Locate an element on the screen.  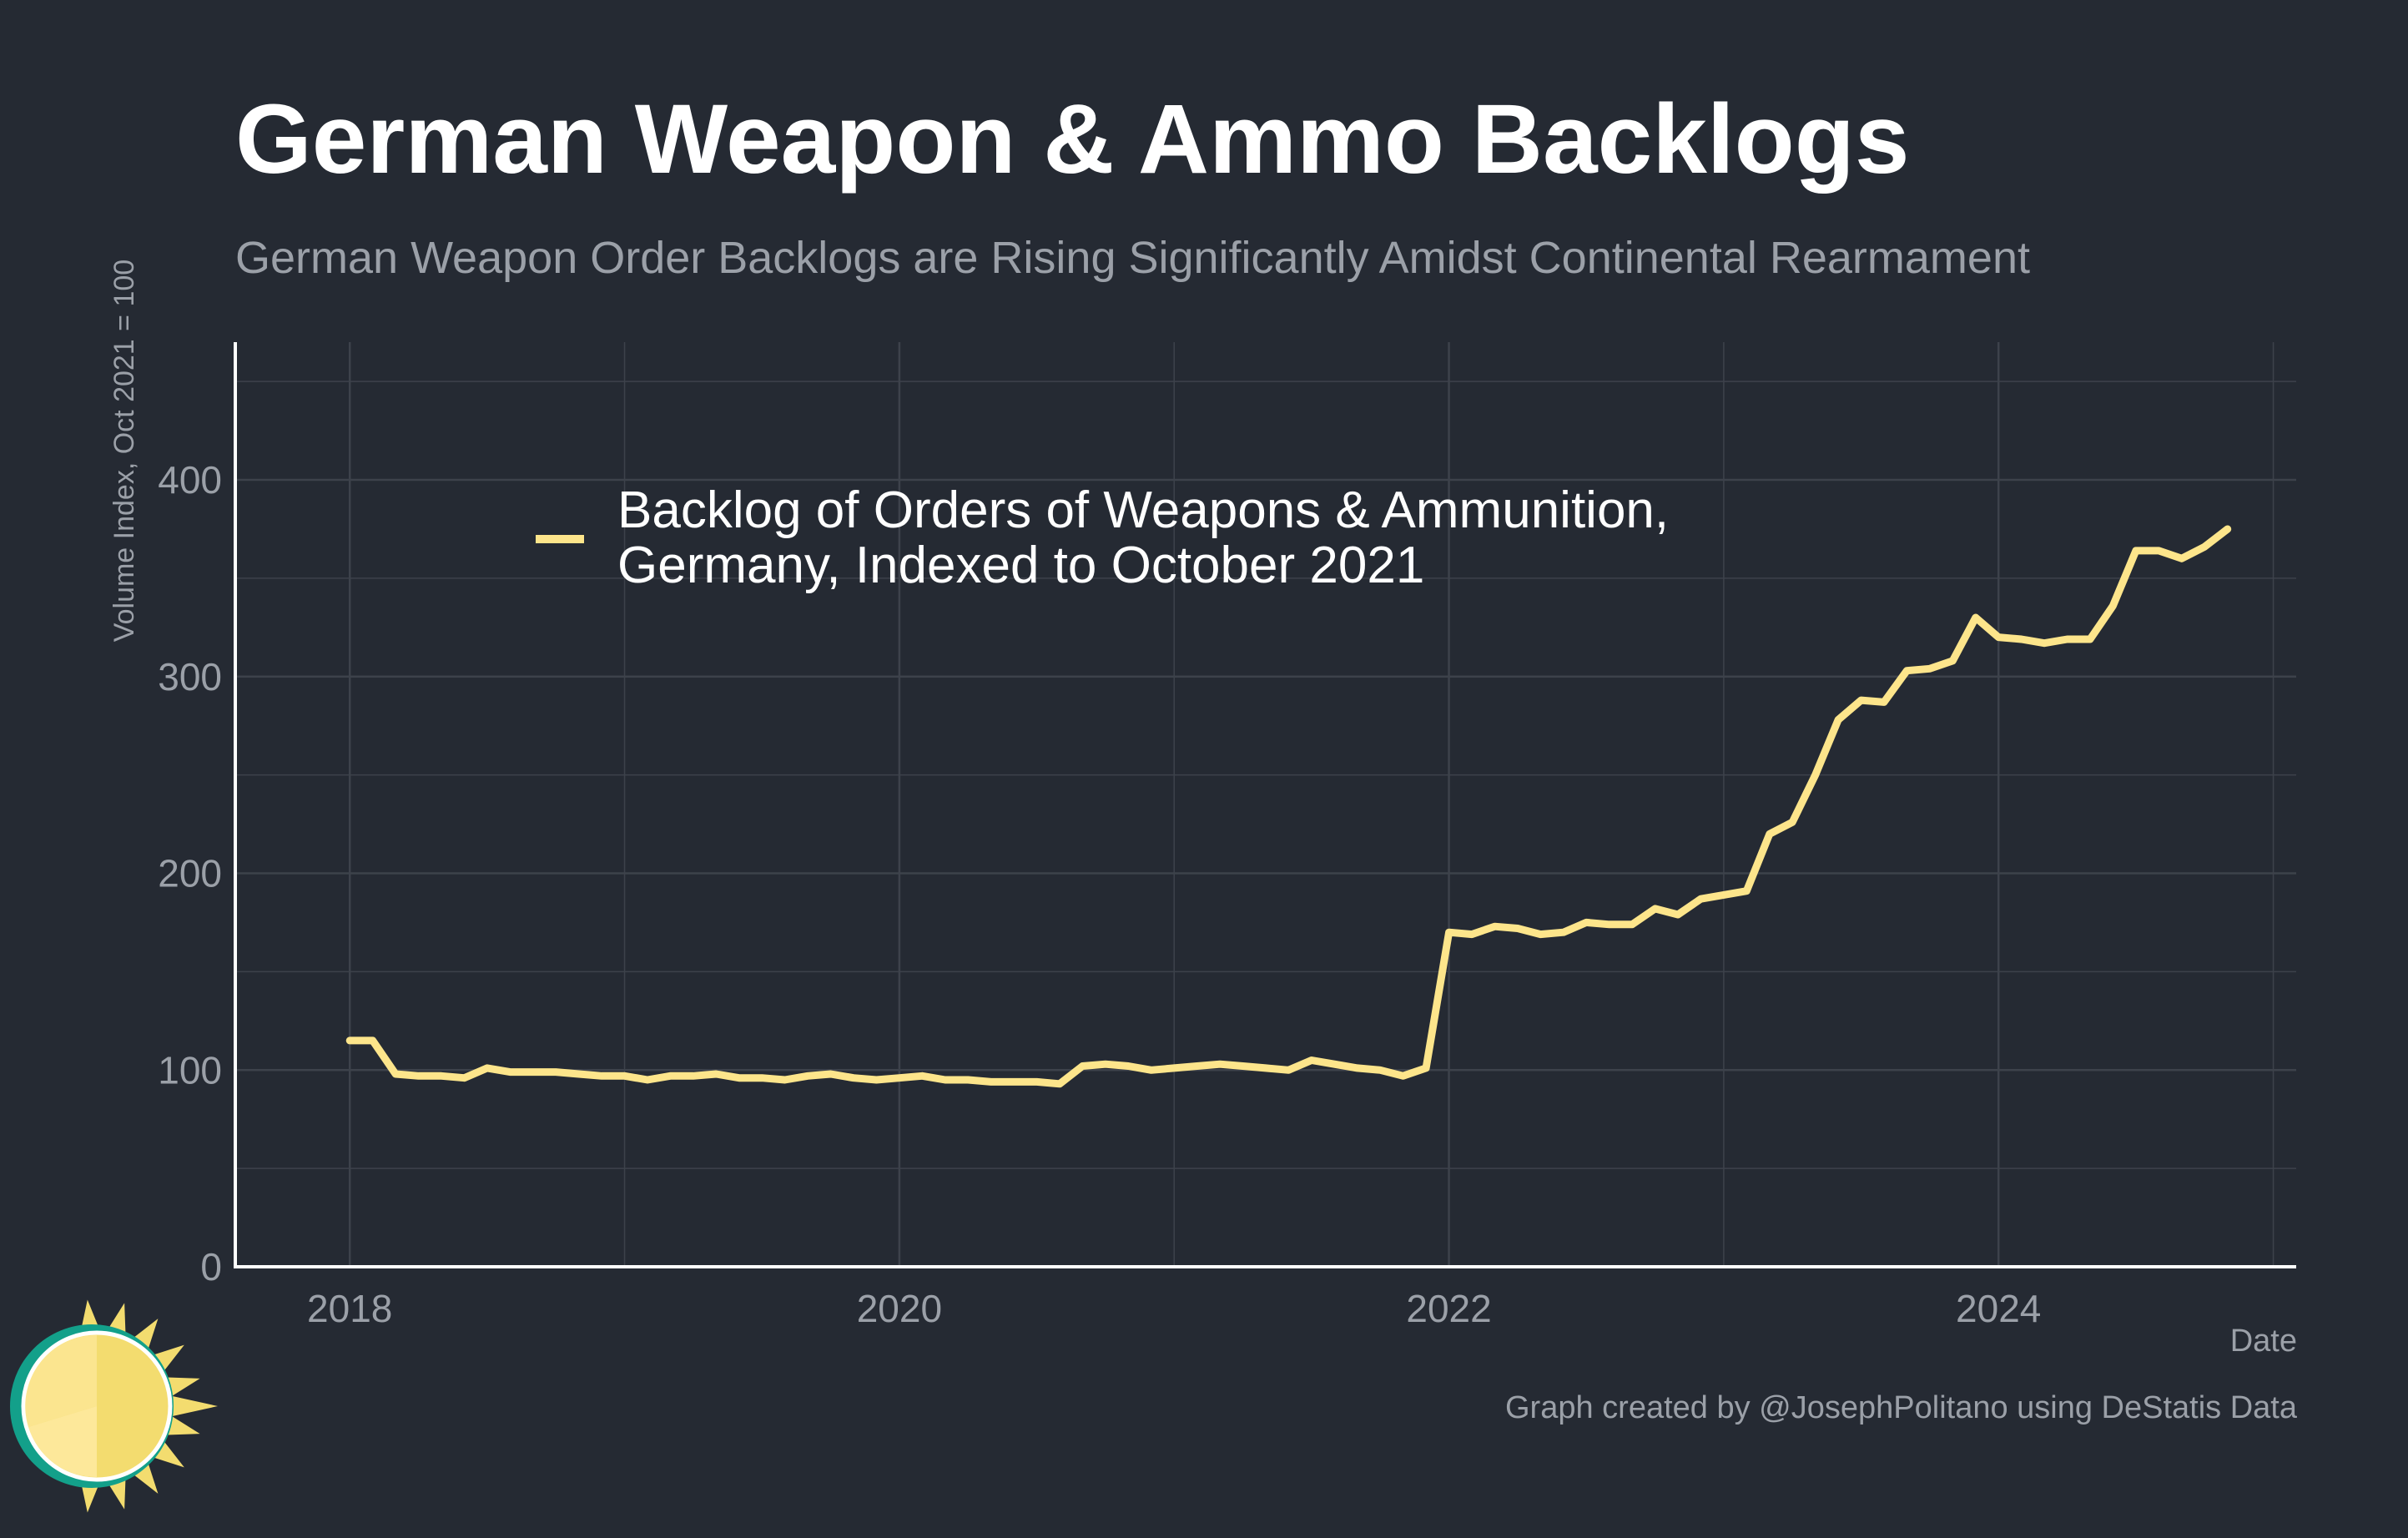
y-tick-label: 300 is located at coordinates (190, 676).